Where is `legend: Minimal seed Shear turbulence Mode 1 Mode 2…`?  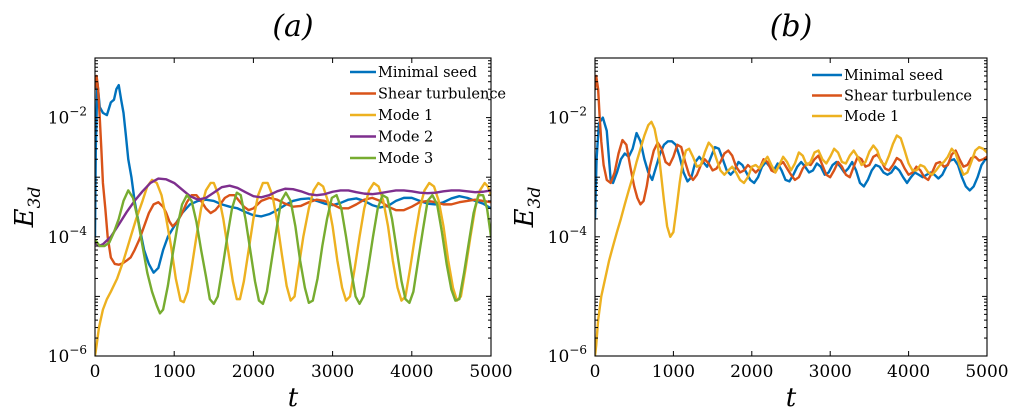
legend: Minimal seed Shear turbulence Mode 1 Mode 2… is located at coordinates (428, 116).